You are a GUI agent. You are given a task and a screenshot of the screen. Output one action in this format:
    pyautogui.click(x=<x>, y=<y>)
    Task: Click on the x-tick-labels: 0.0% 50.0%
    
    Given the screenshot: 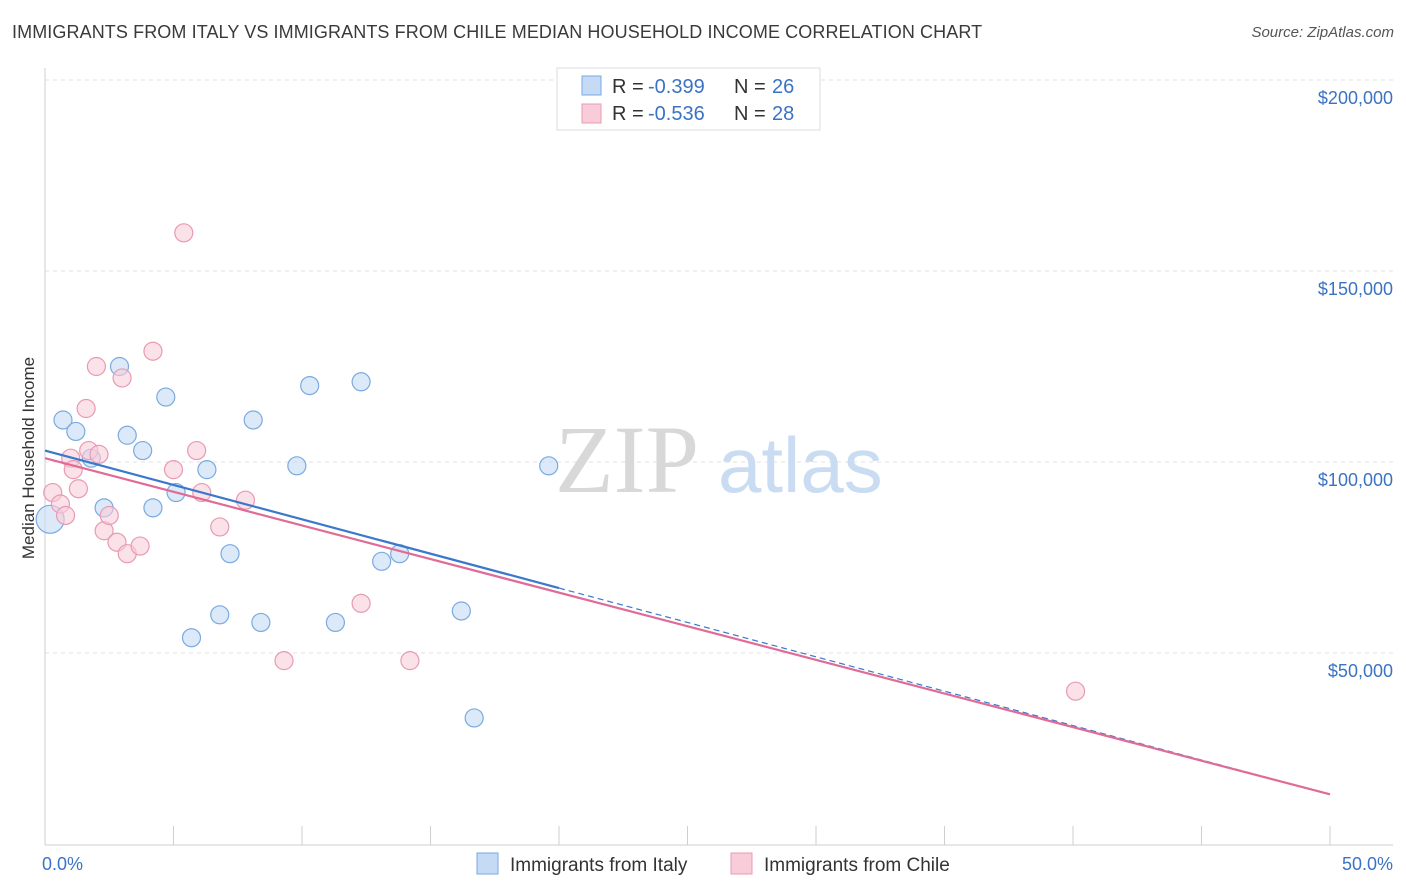 What is the action you would take?
    pyautogui.click(x=717, y=864)
    